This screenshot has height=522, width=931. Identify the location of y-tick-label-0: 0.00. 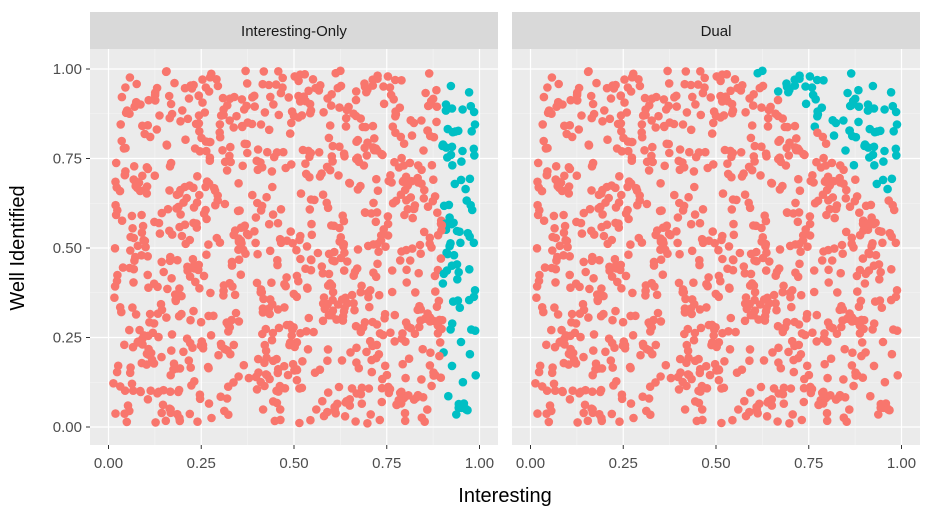
(67, 427).